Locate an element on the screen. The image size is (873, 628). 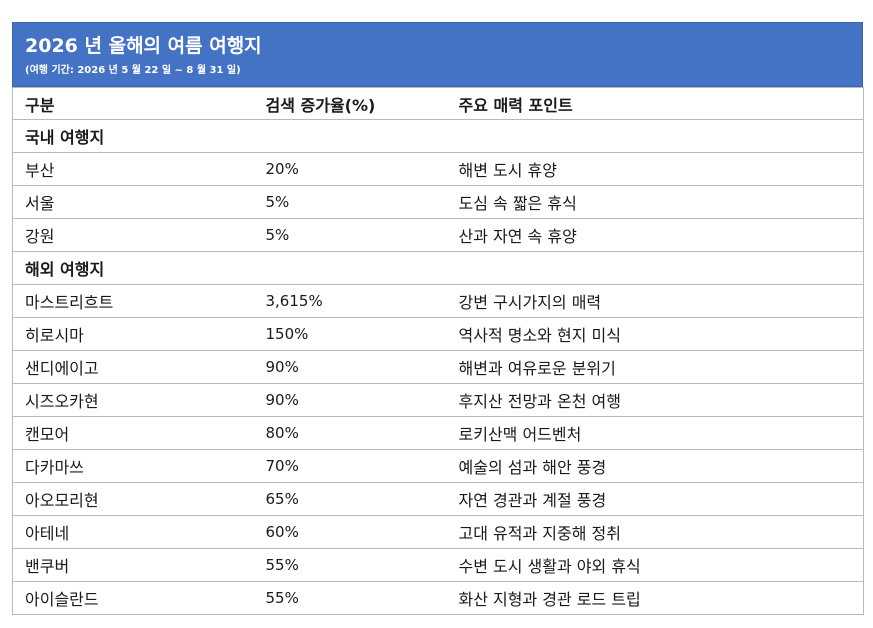
table-row: 아이슬란드 55% 화산 지형과 경관 로드 트립 is located at coordinates (438, 598).